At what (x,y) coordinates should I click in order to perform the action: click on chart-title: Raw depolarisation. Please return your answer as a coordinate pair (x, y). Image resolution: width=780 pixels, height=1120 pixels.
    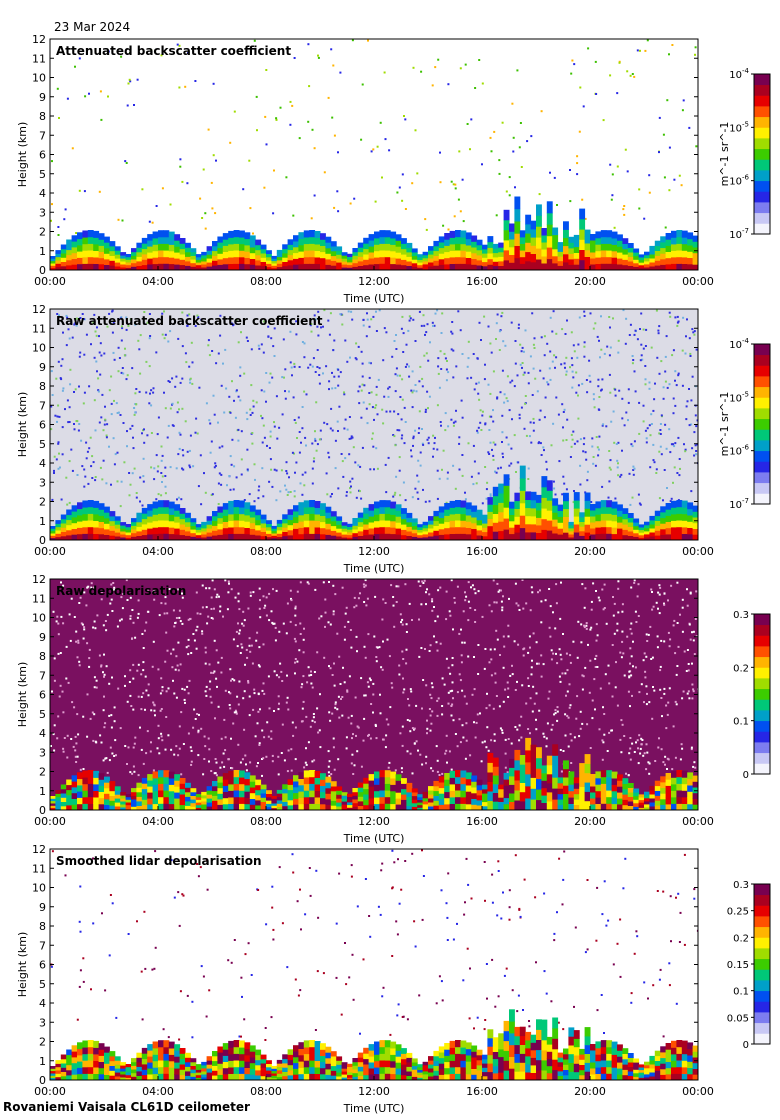
    Looking at the image, I should click on (121, 591).